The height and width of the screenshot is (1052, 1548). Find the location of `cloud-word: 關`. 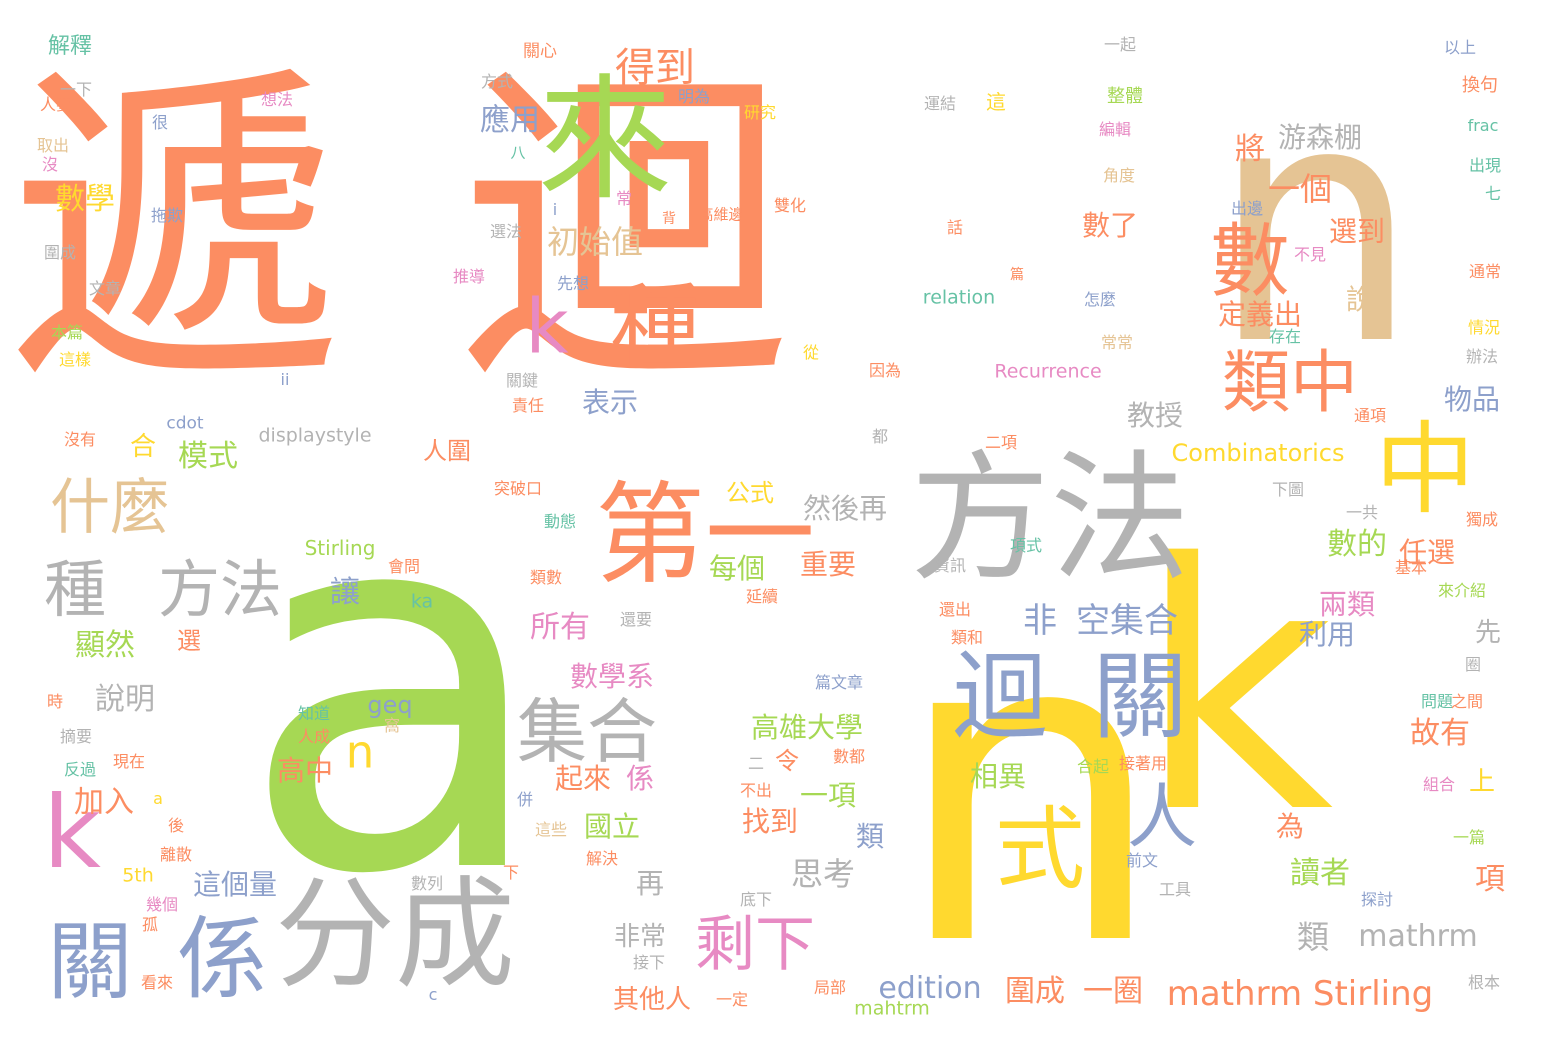

cloud-word: 關 is located at coordinates (1140, 697).